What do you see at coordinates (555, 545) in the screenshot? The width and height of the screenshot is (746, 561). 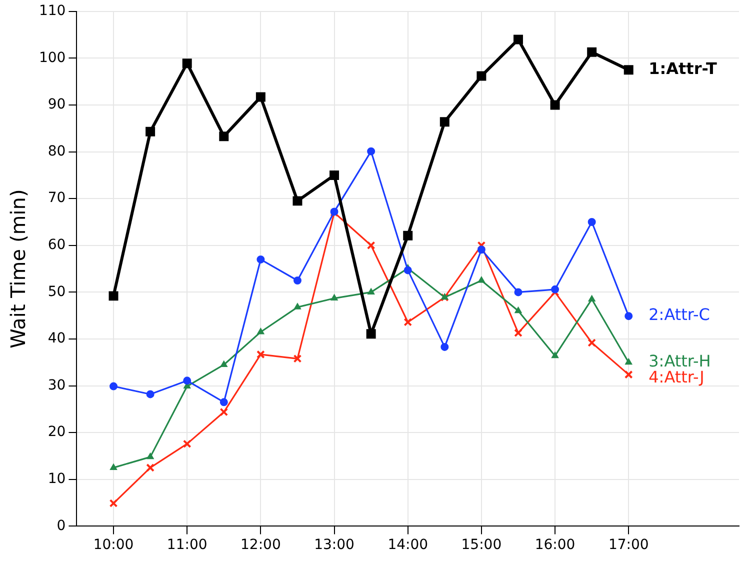 I see `x-tick-label: 16:00` at bounding box center [555, 545].